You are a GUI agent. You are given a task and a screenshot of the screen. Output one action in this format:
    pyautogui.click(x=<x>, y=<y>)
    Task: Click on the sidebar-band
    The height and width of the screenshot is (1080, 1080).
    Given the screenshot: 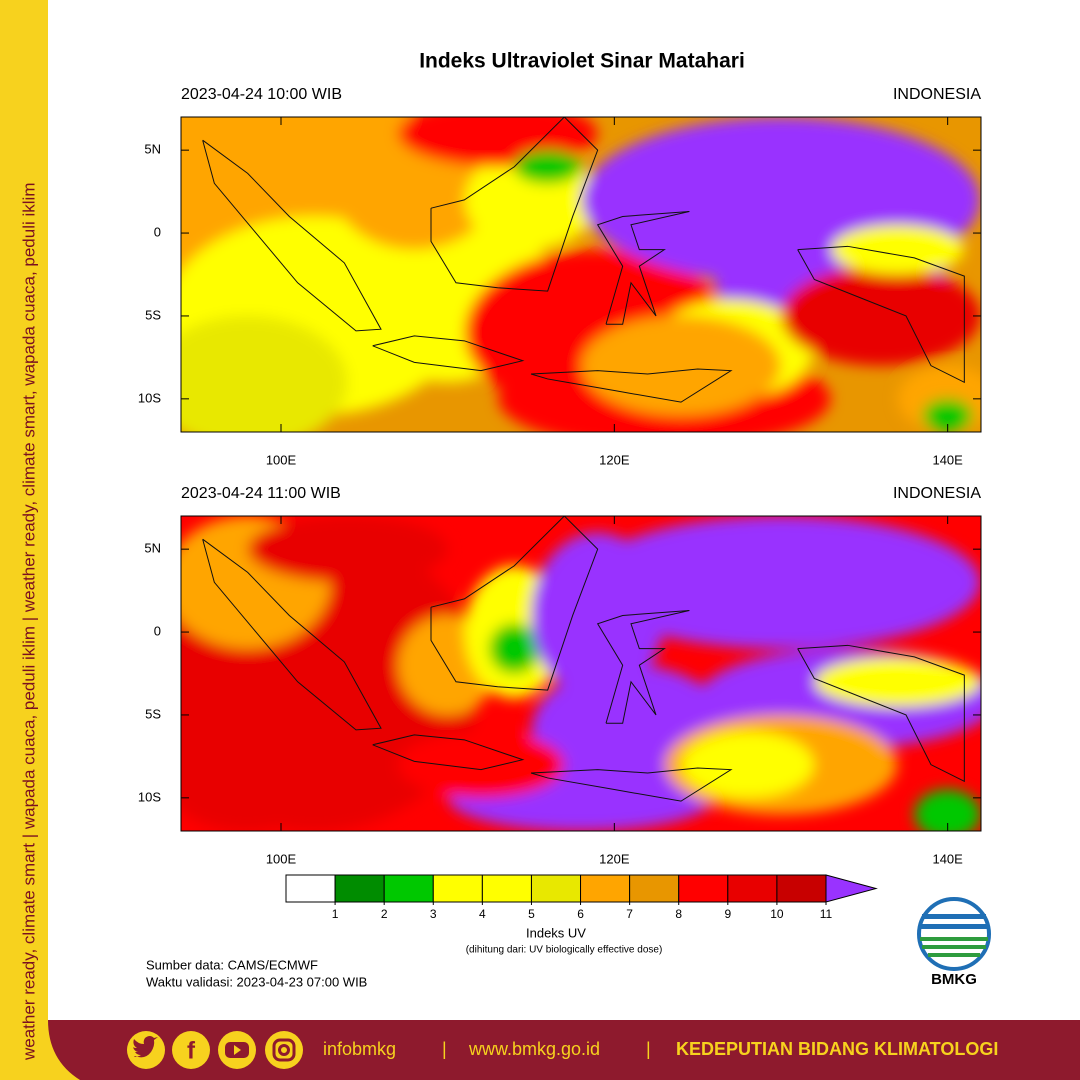 What is the action you would take?
    pyautogui.click(x=24, y=540)
    